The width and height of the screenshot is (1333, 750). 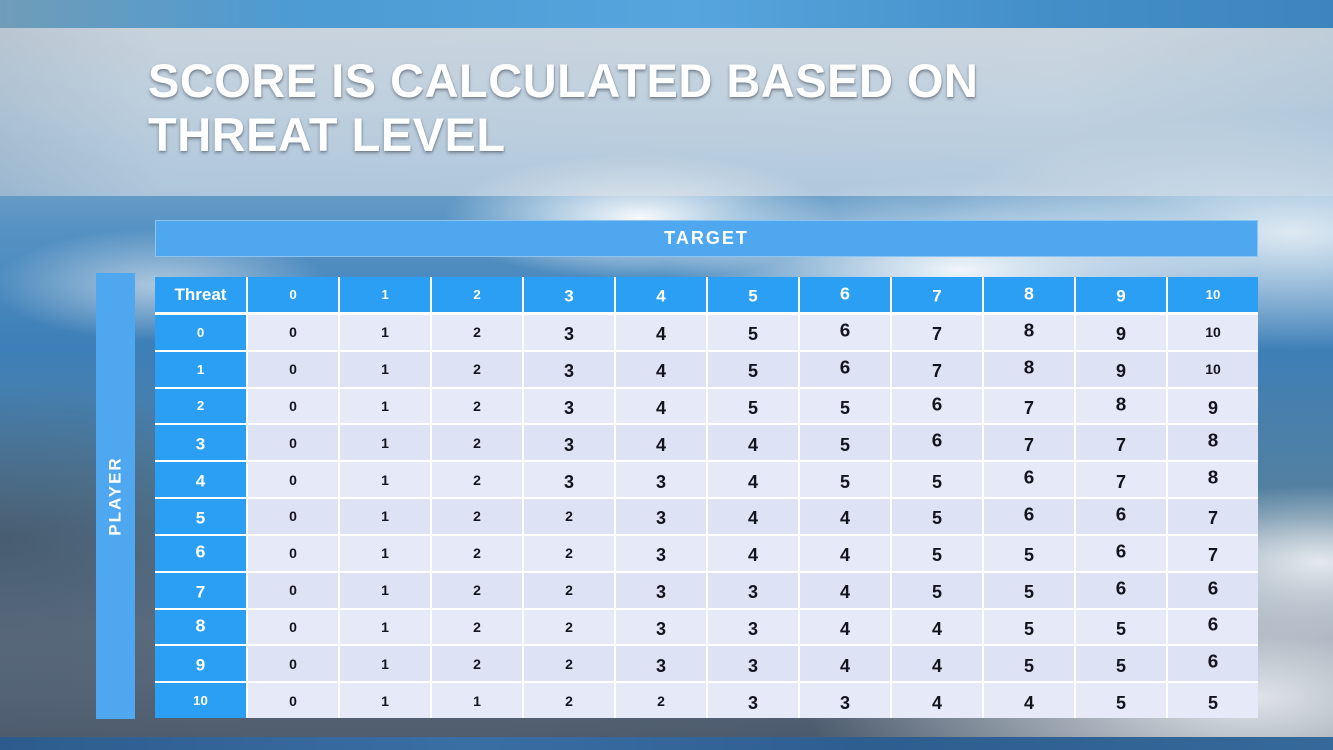 What do you see at coordinates (845, 294) in the screenshot?
I see `column-header-cell: 6` at bounding box center [845, 294].